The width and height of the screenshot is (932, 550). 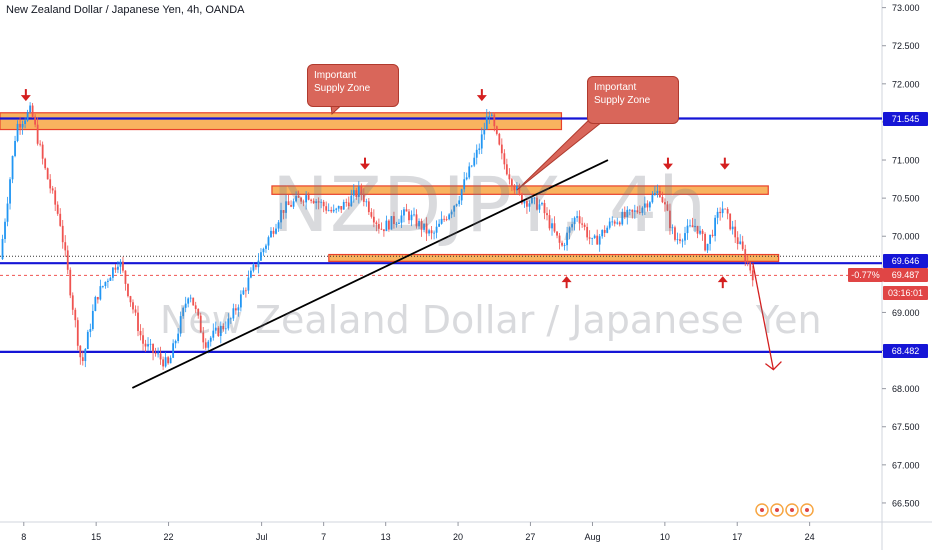 What do you see at coordinates (458, 537) in the screenshot?
I see `x-tick-label-6: 20` at bounding box center [458, 537].